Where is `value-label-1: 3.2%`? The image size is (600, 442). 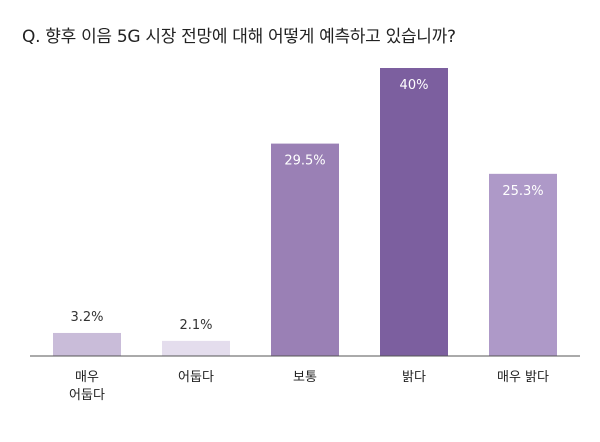 value-label-1: 3.2% is located at coordinates (86, 317).